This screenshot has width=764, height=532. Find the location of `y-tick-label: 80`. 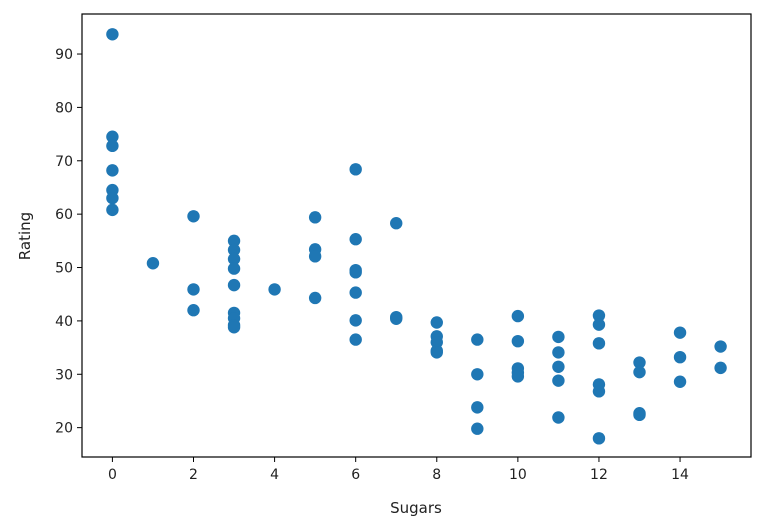

y-tick-label: 80 is located at coordinates (64, 108).